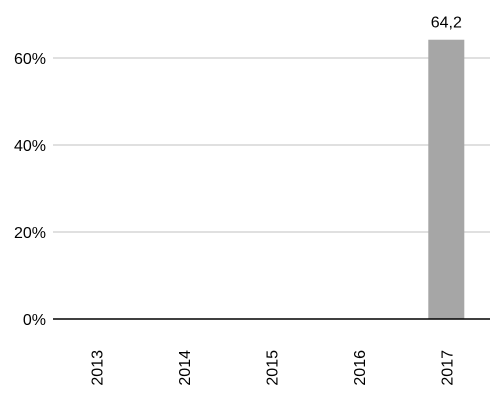  I want to click on x-tick-label-2015: 2015, so click(273, 368).